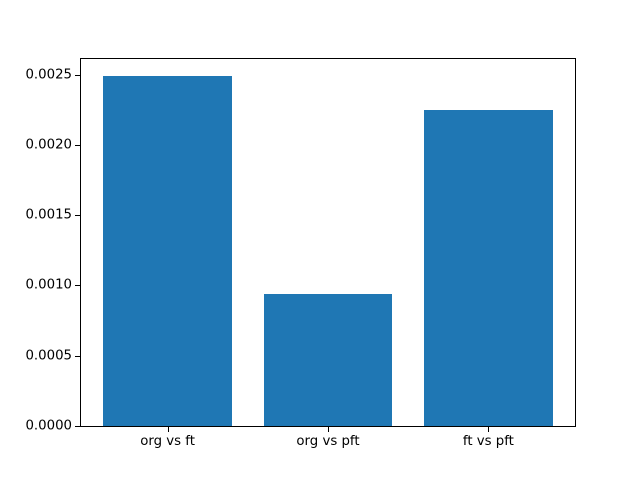  Describe the element at coordinates (48, 145) in the screenshot. I see `y-tick-label: 0.0020` at that location.